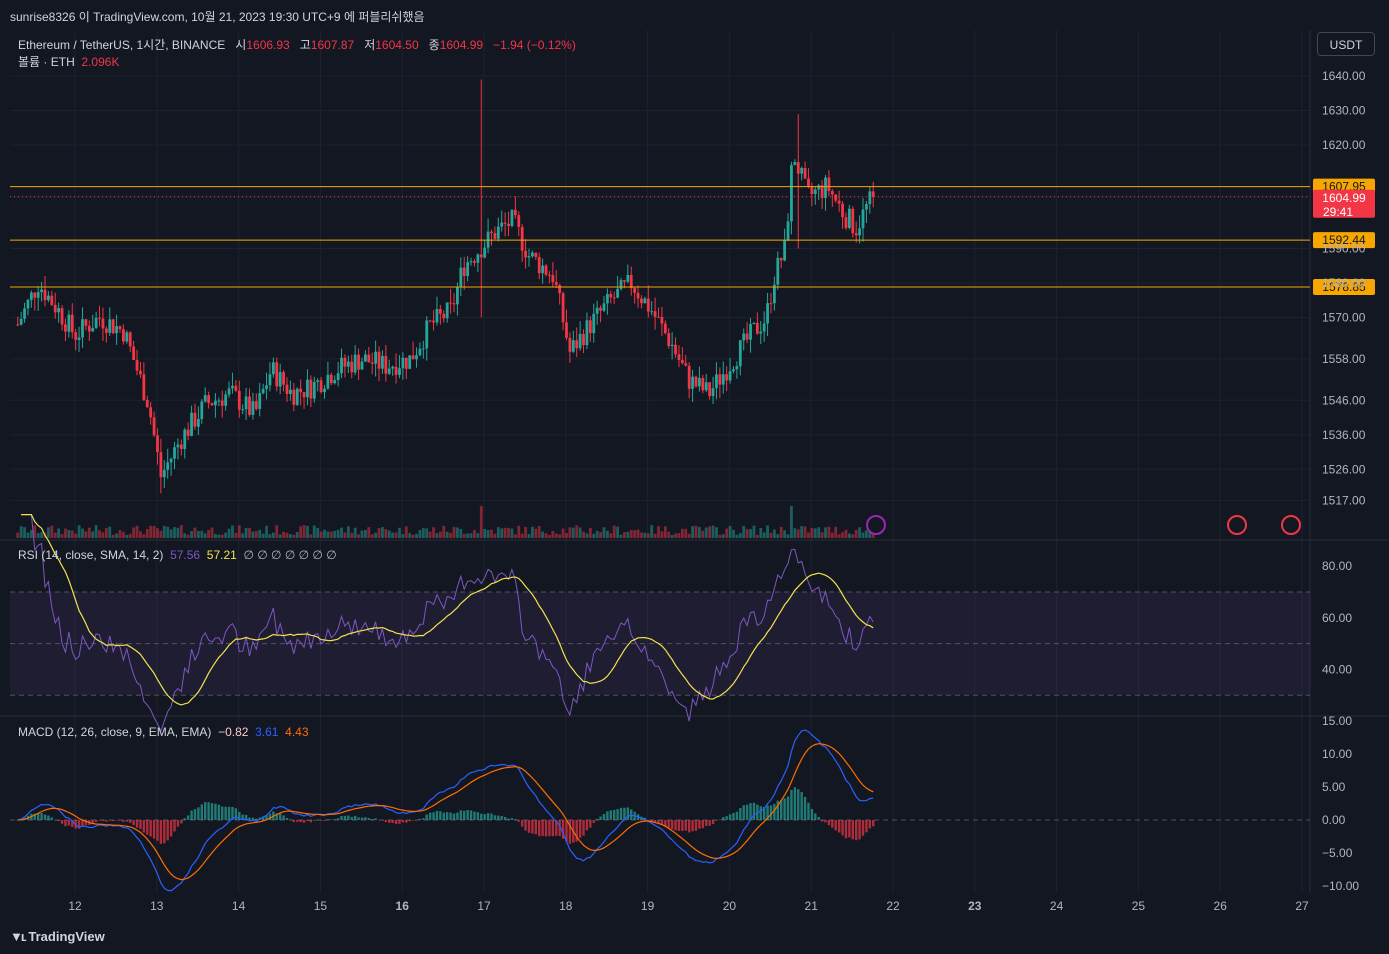 This screenshot has width=1389, height=954. Describe the element at coordinates (157, 906) in the screenshot. I see `x-tick-label: 13` at that location.